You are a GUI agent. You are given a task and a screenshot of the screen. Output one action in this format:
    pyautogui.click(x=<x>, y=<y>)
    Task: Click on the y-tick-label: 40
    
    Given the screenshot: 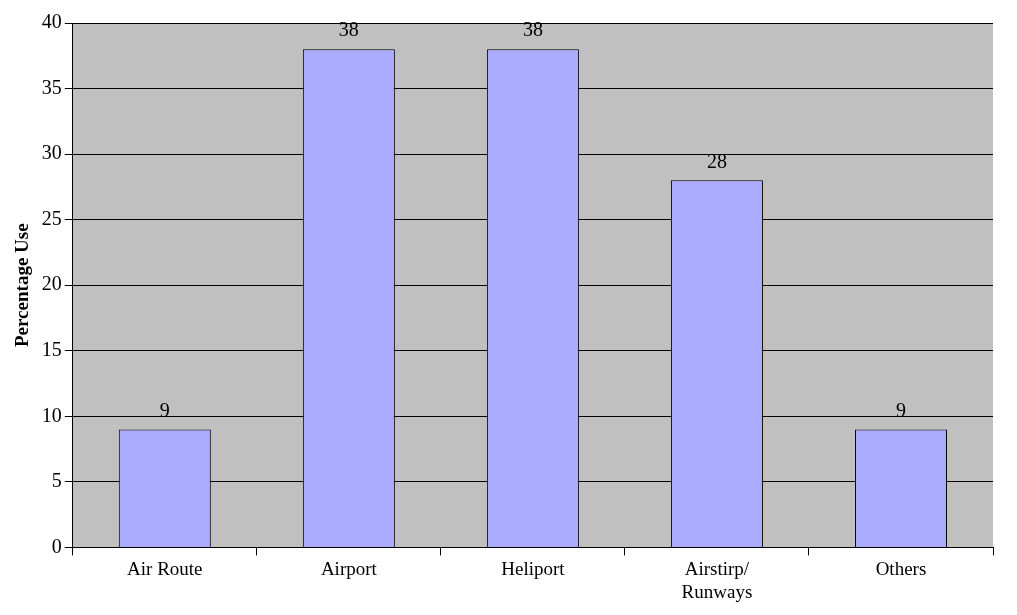 What is the action you would take?
    pyautogui.click(x=51, y=21)
    